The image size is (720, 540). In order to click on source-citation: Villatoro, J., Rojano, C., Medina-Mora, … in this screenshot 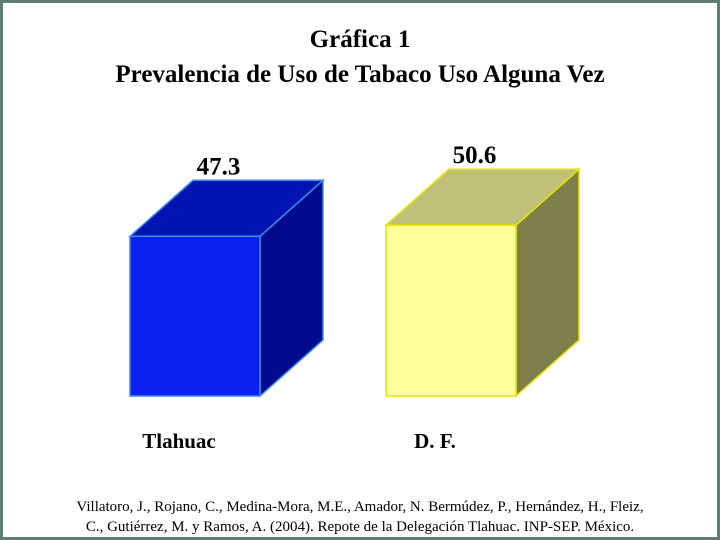, I will do `click(360, 517)`.